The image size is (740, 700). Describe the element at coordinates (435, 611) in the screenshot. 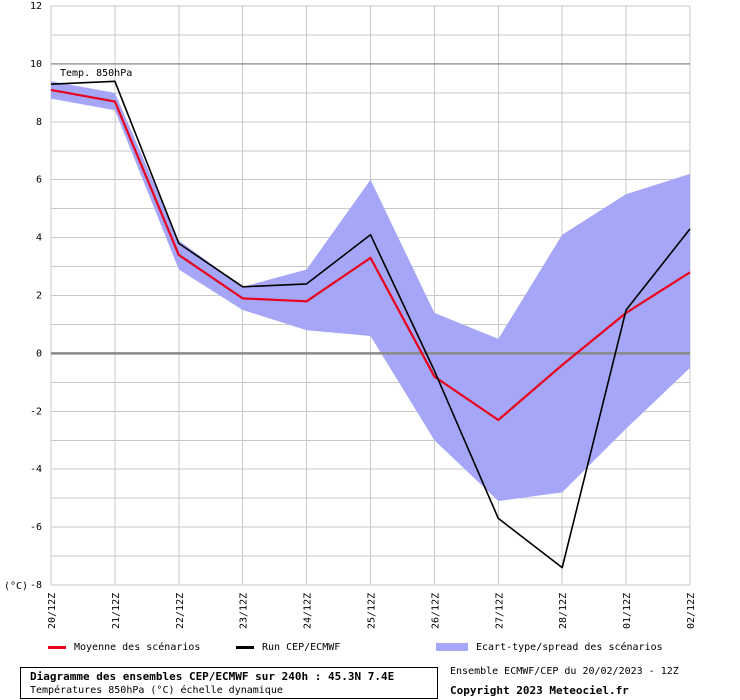

I see `x-tick-label: 26/12Z` at that location.